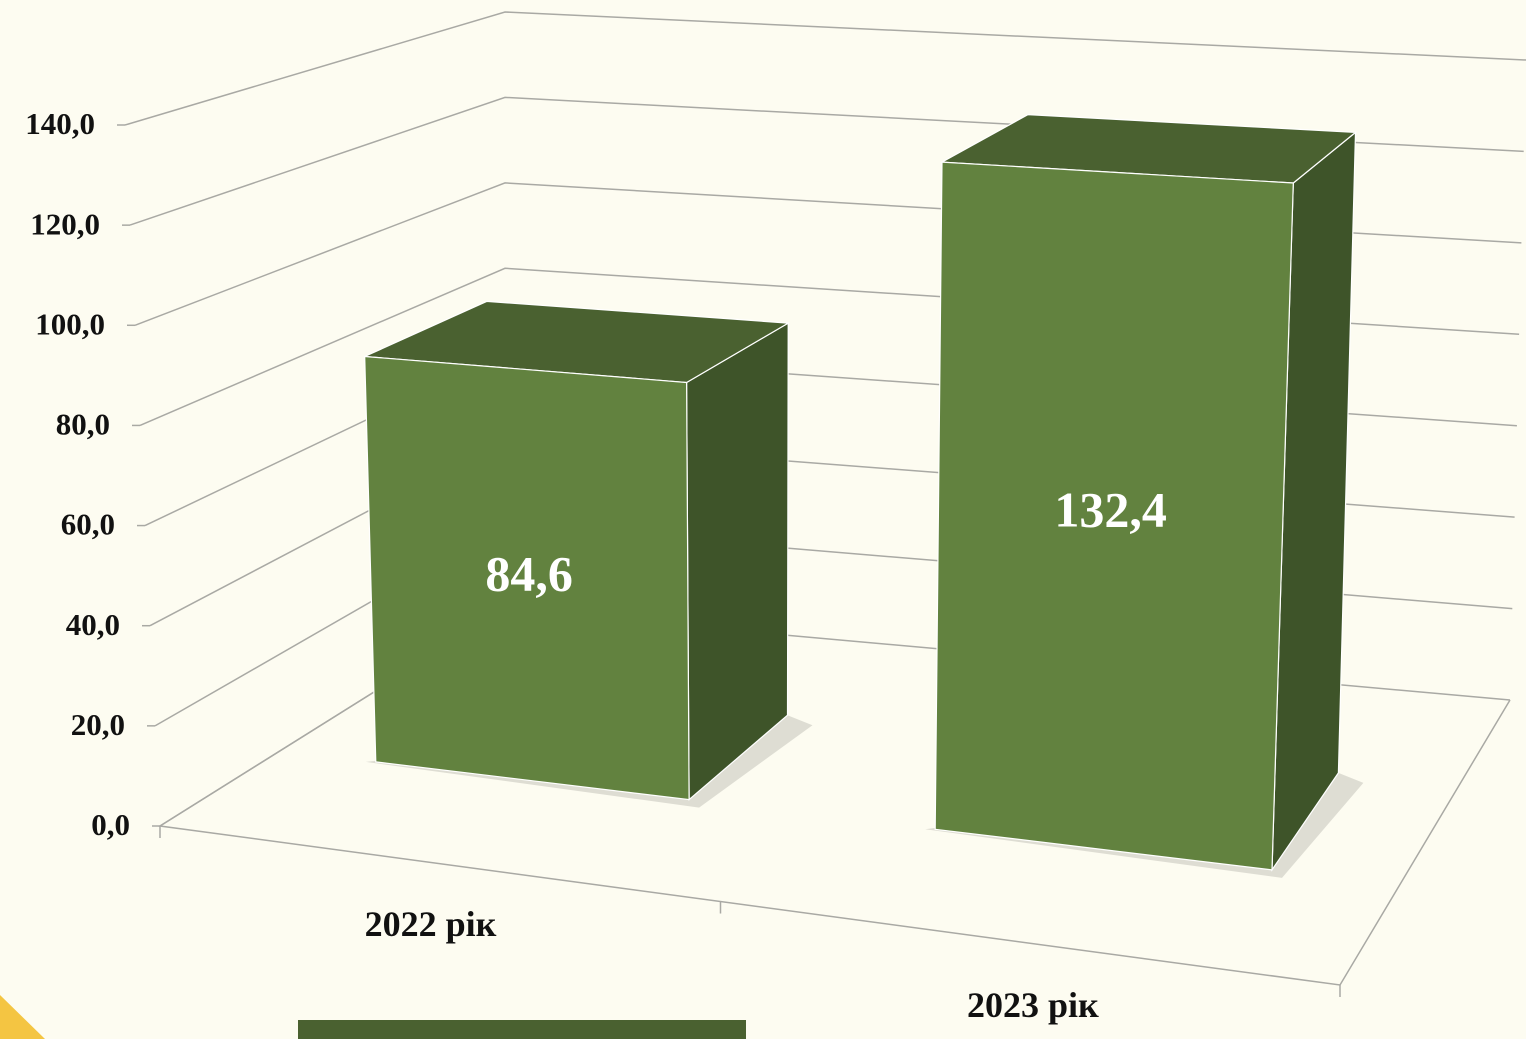 This screenshot has width=1526, height=1039. I want to click on grid-line, so click(825, 68).